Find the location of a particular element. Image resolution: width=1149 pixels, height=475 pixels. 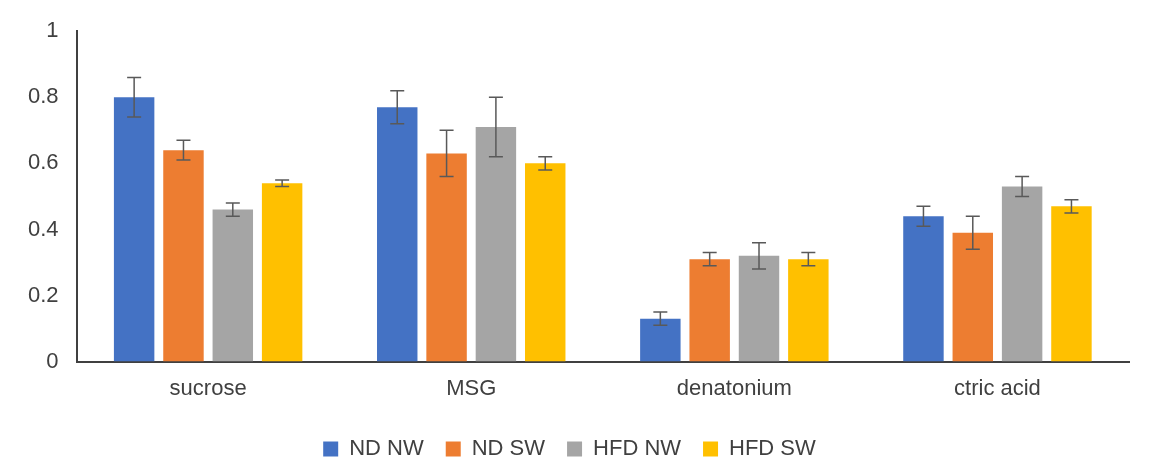

legend-label: HFD NW is located at coordinates (637, 448).